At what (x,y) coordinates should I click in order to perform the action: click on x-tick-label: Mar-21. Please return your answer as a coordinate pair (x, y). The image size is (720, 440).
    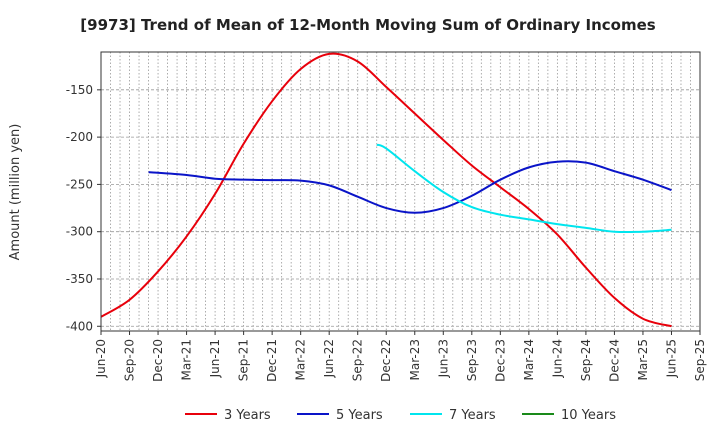
    Looking at the image, I should click on (187, 359).